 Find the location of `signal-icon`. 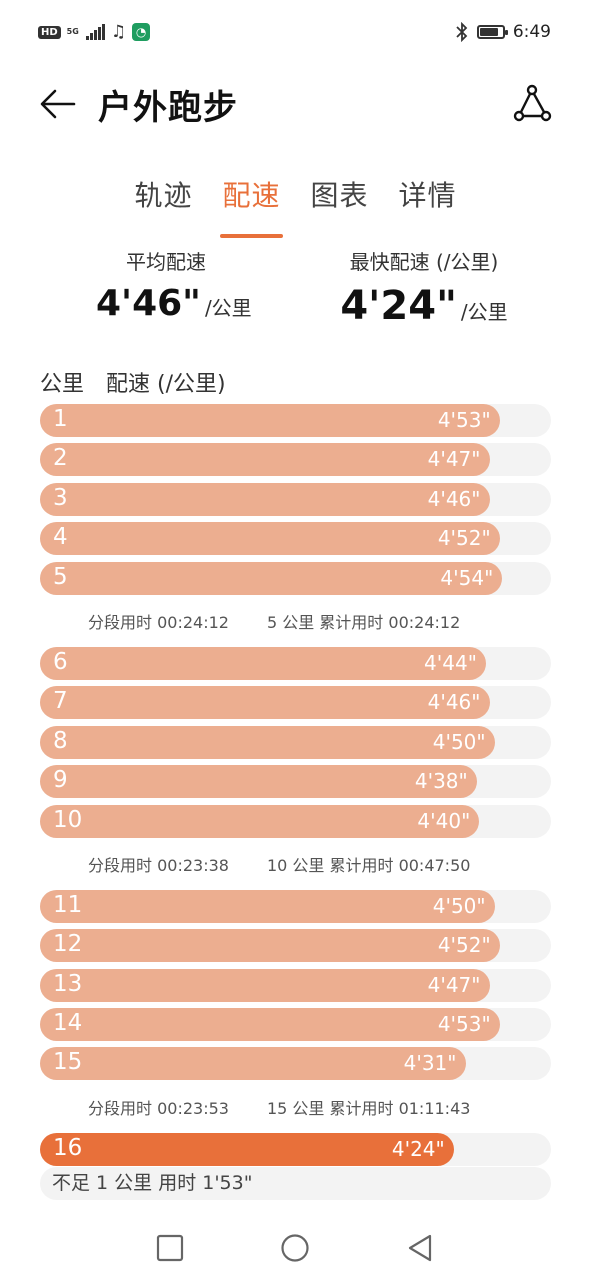

signal-icon is located at coordinates (95, 32).